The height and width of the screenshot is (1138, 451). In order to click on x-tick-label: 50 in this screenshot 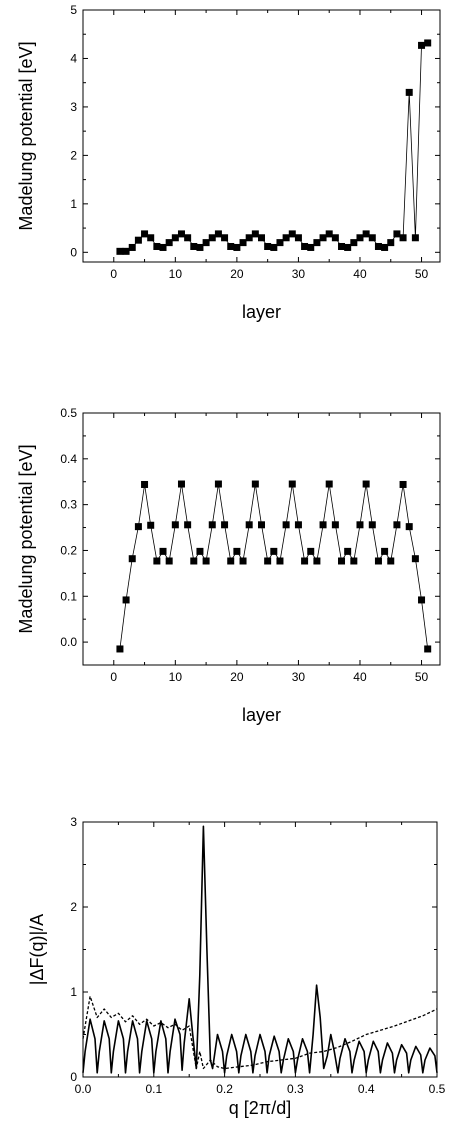, I will do `click(422, 274)`.